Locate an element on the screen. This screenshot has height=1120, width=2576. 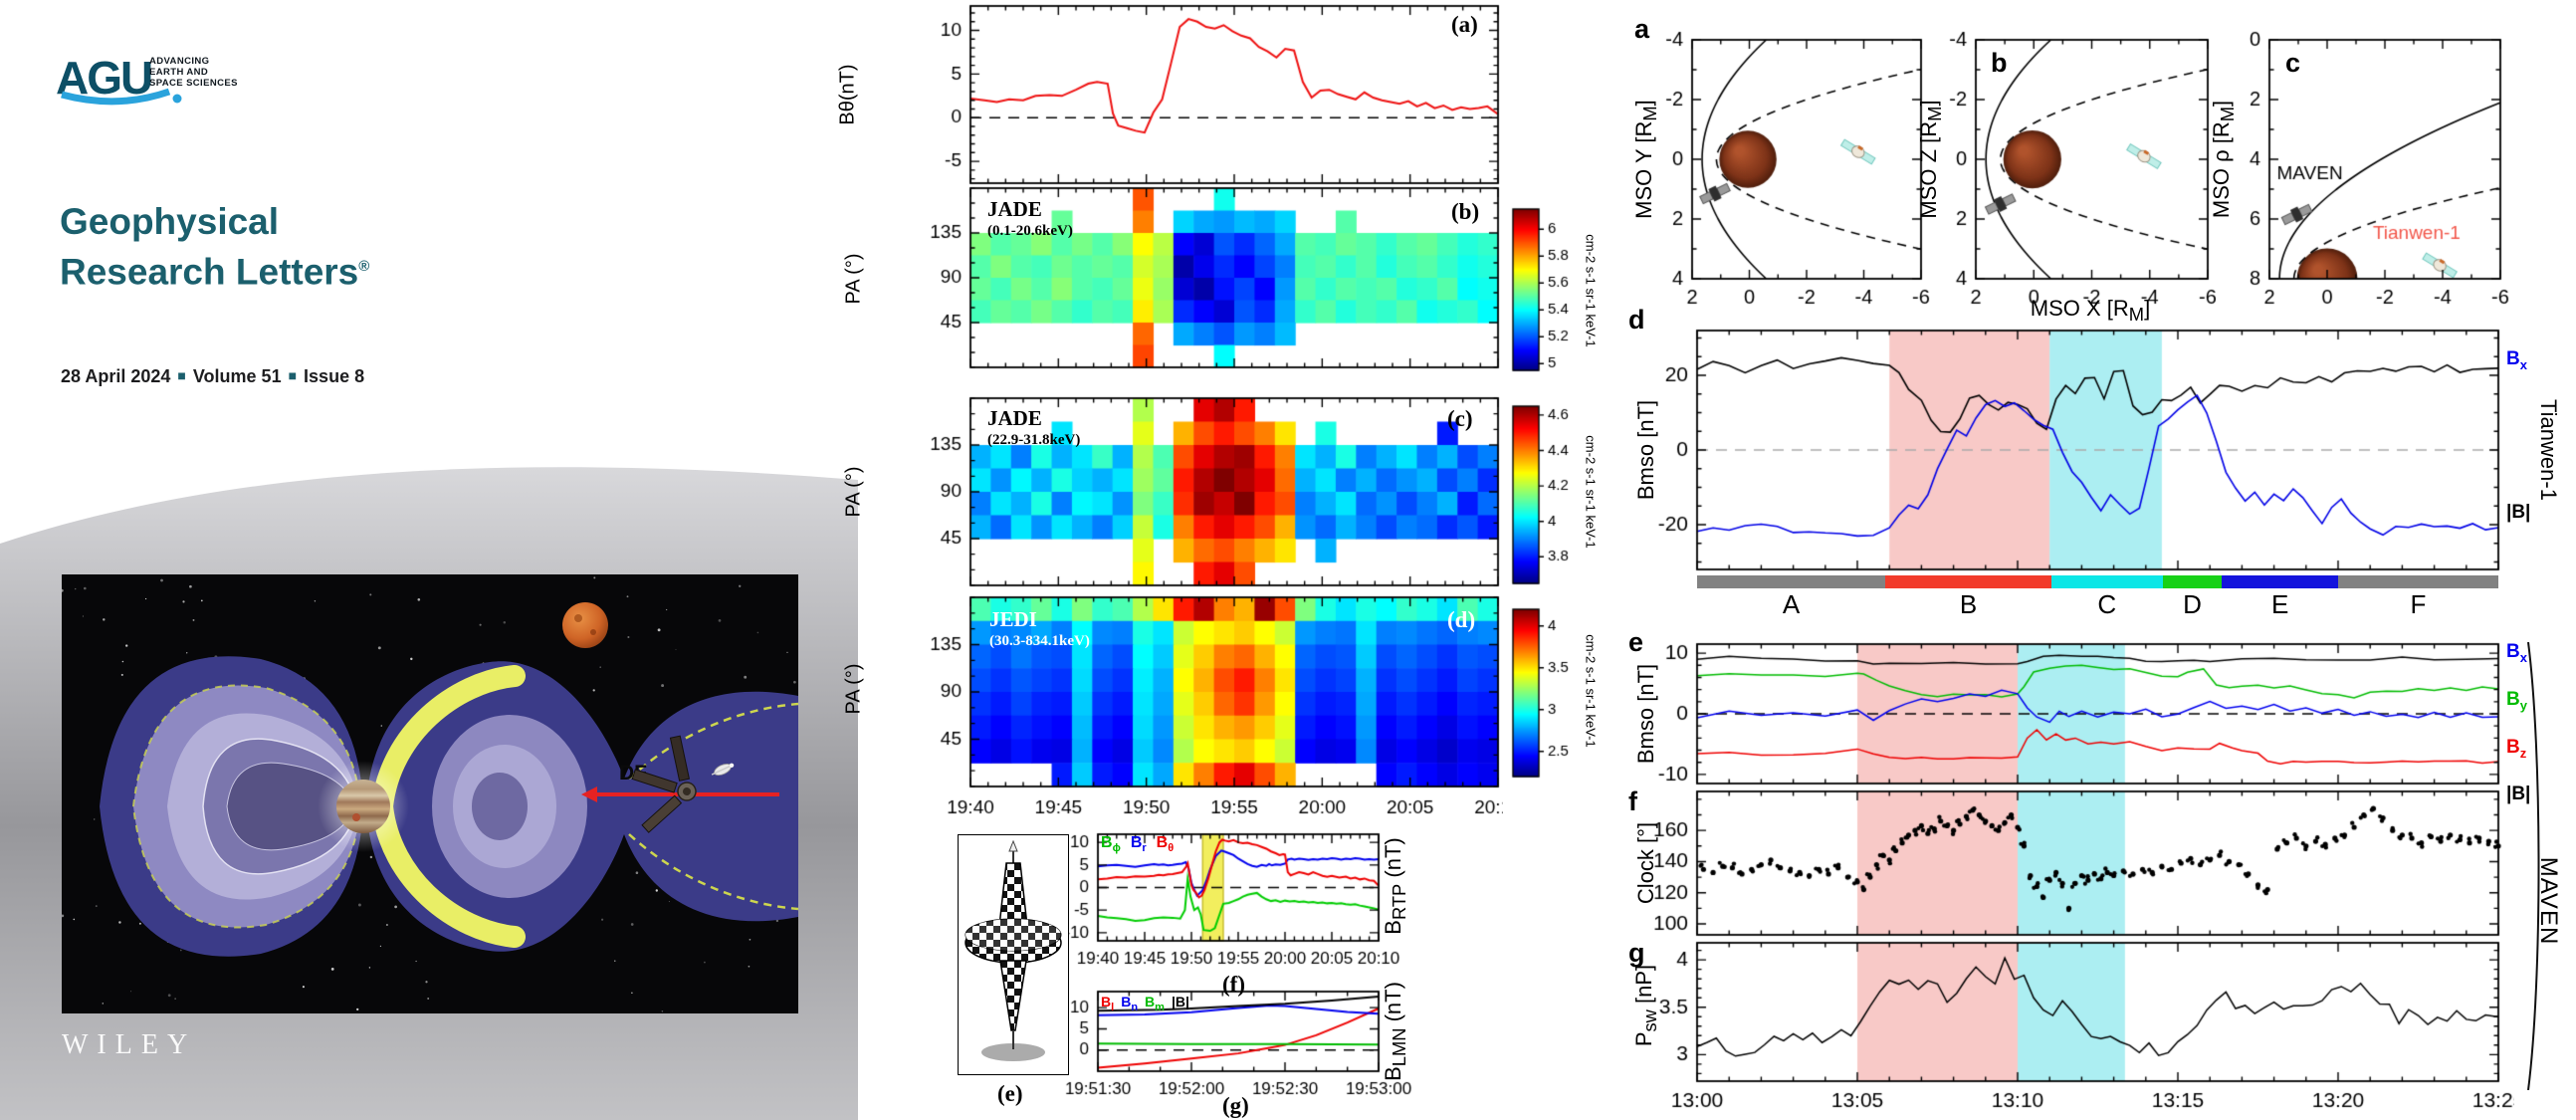
instrument-range-c: (22.9-31.8keV) is located at coordinates (1034, 440).